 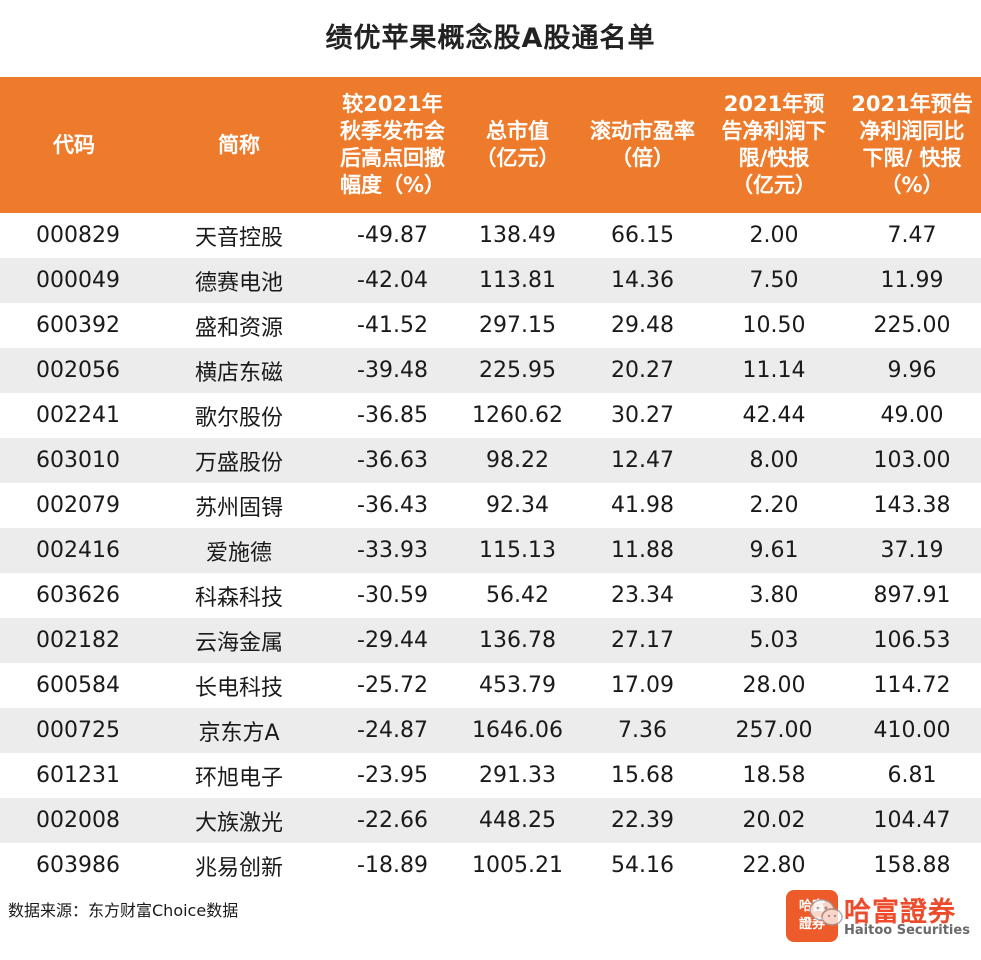 I want to click on cell-pe-ttm: 7.36, so click(x=642, y=730).